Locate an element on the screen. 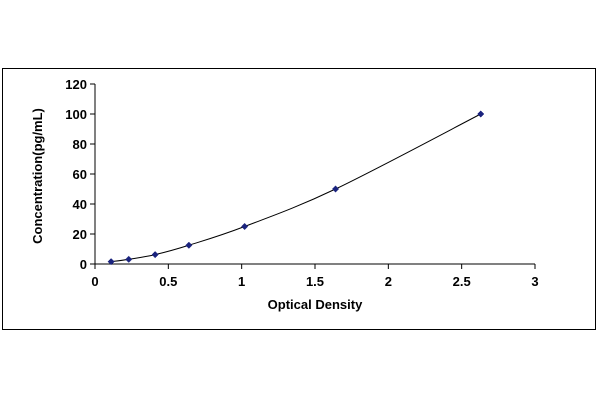 This screenshot has width=600, height=400. y-tick-label: 80 is located at coordinates (80, 144).